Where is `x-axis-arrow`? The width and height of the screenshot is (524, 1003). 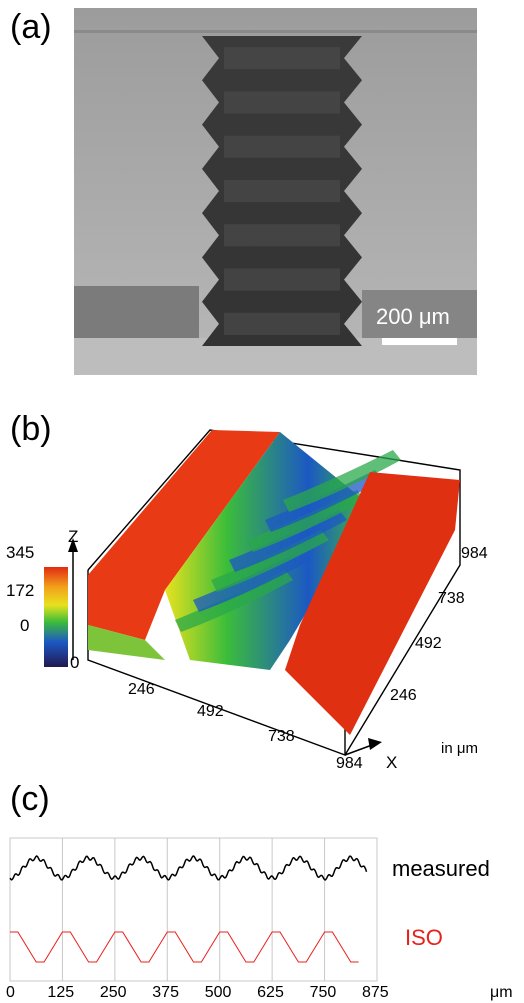 x-axis-arrow is located at coordinates (375, 744).